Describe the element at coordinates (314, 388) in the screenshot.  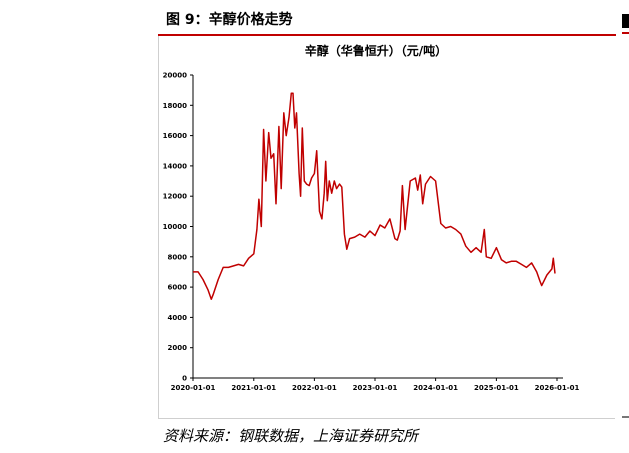
I see `x-tick-label: 2022-01-01` at that location.